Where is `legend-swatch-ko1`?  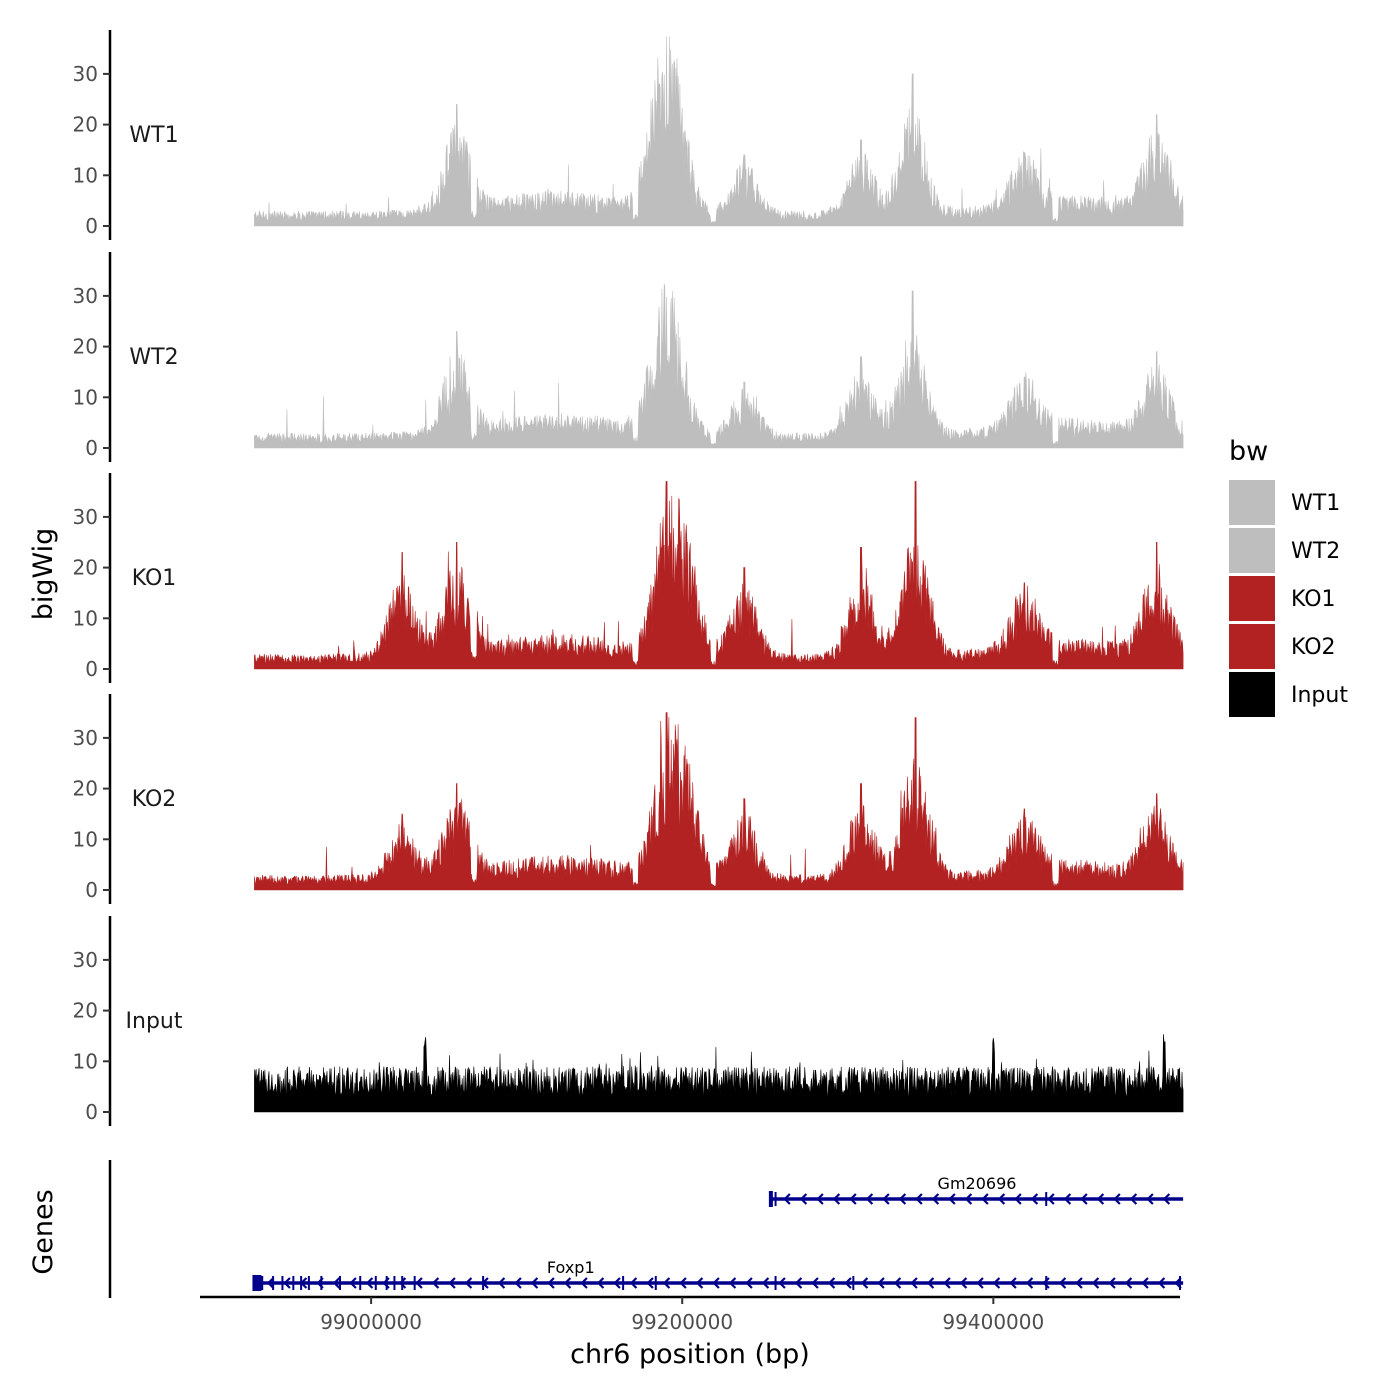 legend-swatch-ko1 is located at coordinates (1252, 598).